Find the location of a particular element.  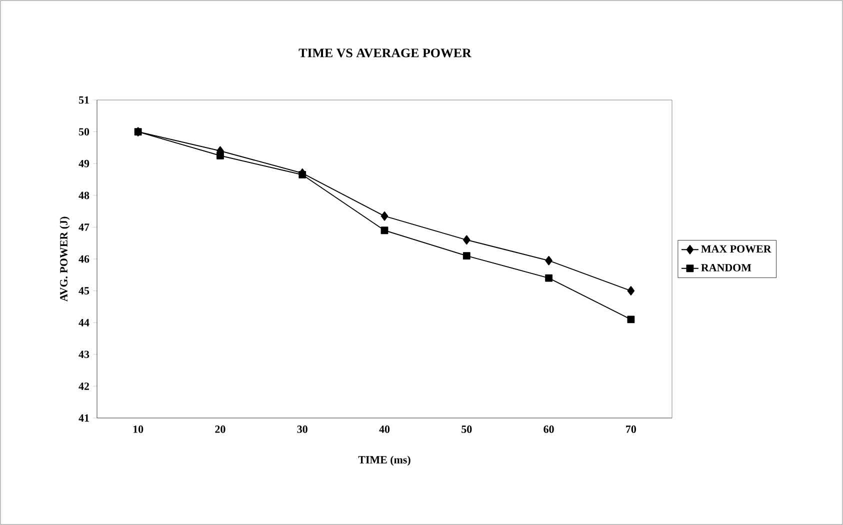

y-tick-label: 46 is located at coordinates (84, 259).